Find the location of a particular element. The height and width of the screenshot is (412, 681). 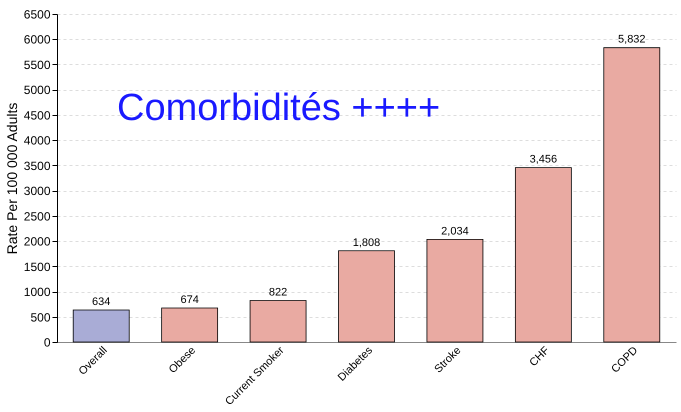

data-label: 674 is located at coordinates (189, 300).